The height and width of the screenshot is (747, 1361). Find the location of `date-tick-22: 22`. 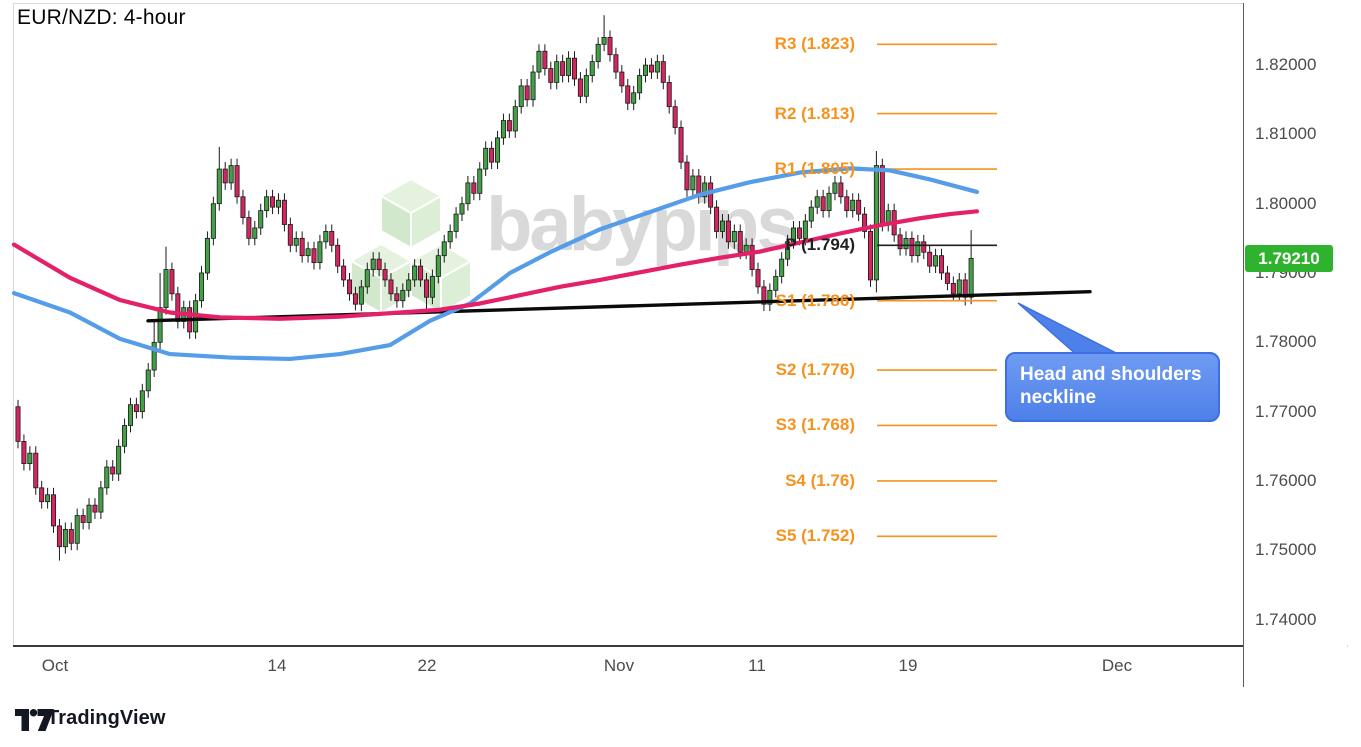

date-tick-22: 22 is located at coordinates (427, 665).